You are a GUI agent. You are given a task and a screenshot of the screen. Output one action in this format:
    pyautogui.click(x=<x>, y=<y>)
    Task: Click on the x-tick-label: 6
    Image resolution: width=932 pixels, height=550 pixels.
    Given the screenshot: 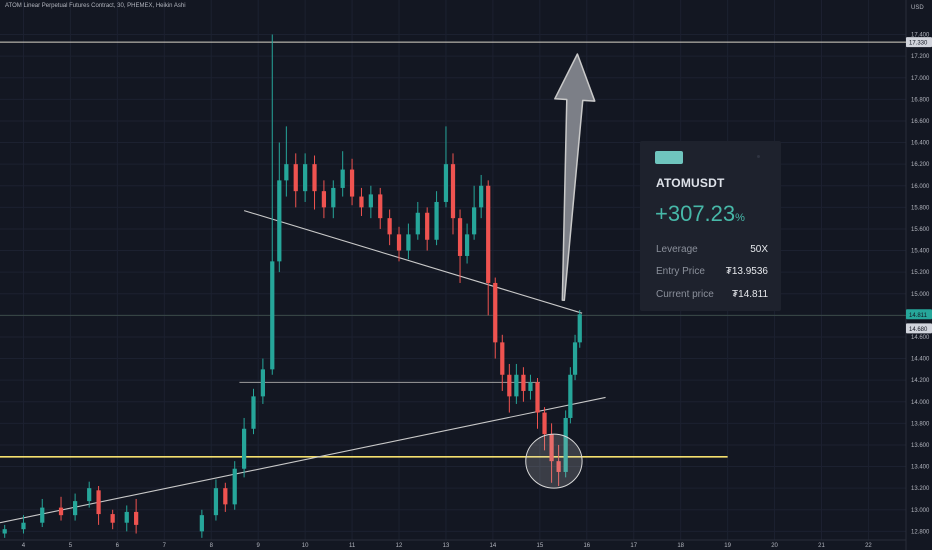 What is the action you would take?
    pyautogui.click(x=118, y=546)
    